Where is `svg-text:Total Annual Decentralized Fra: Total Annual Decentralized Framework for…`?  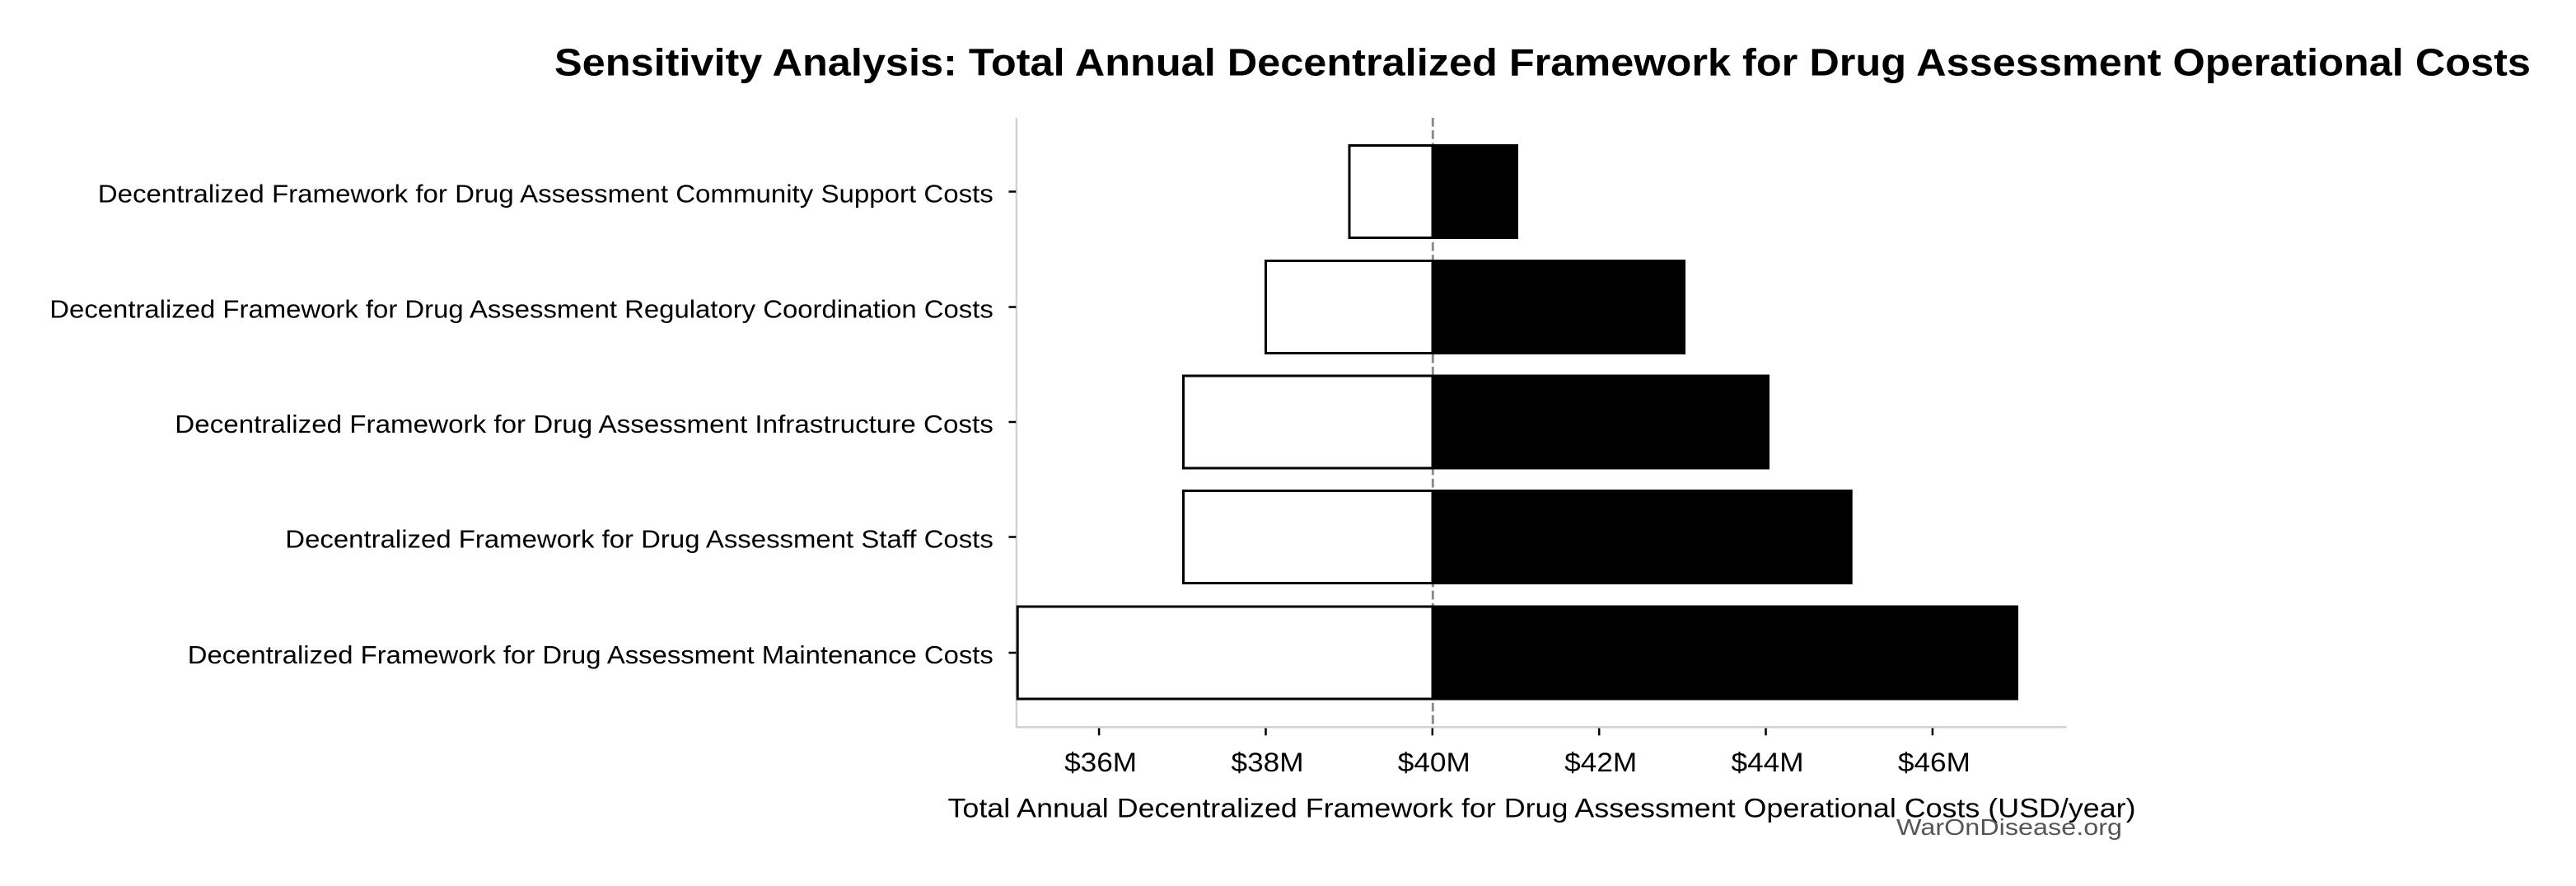
svg-text:Total Annual Decentralized Fra: Total Annual Decentralized Framework for… is located at coordinates (1542, 808).